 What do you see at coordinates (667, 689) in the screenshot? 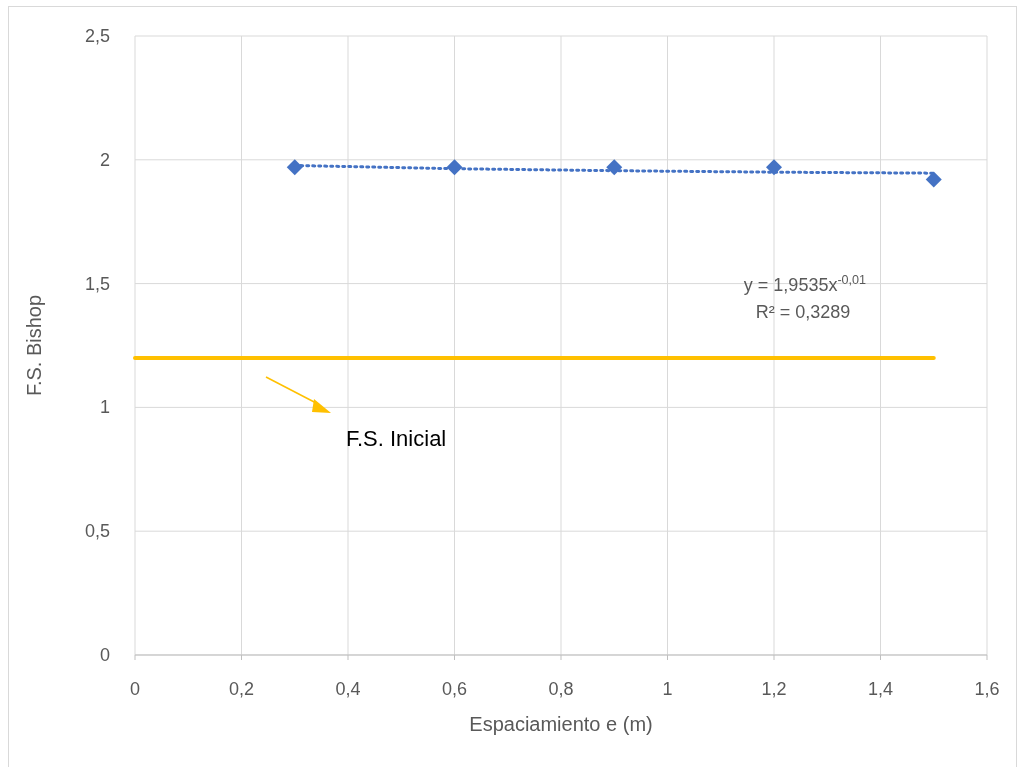
I see `x-tick-label: 1` at bounding box center [667, 689].